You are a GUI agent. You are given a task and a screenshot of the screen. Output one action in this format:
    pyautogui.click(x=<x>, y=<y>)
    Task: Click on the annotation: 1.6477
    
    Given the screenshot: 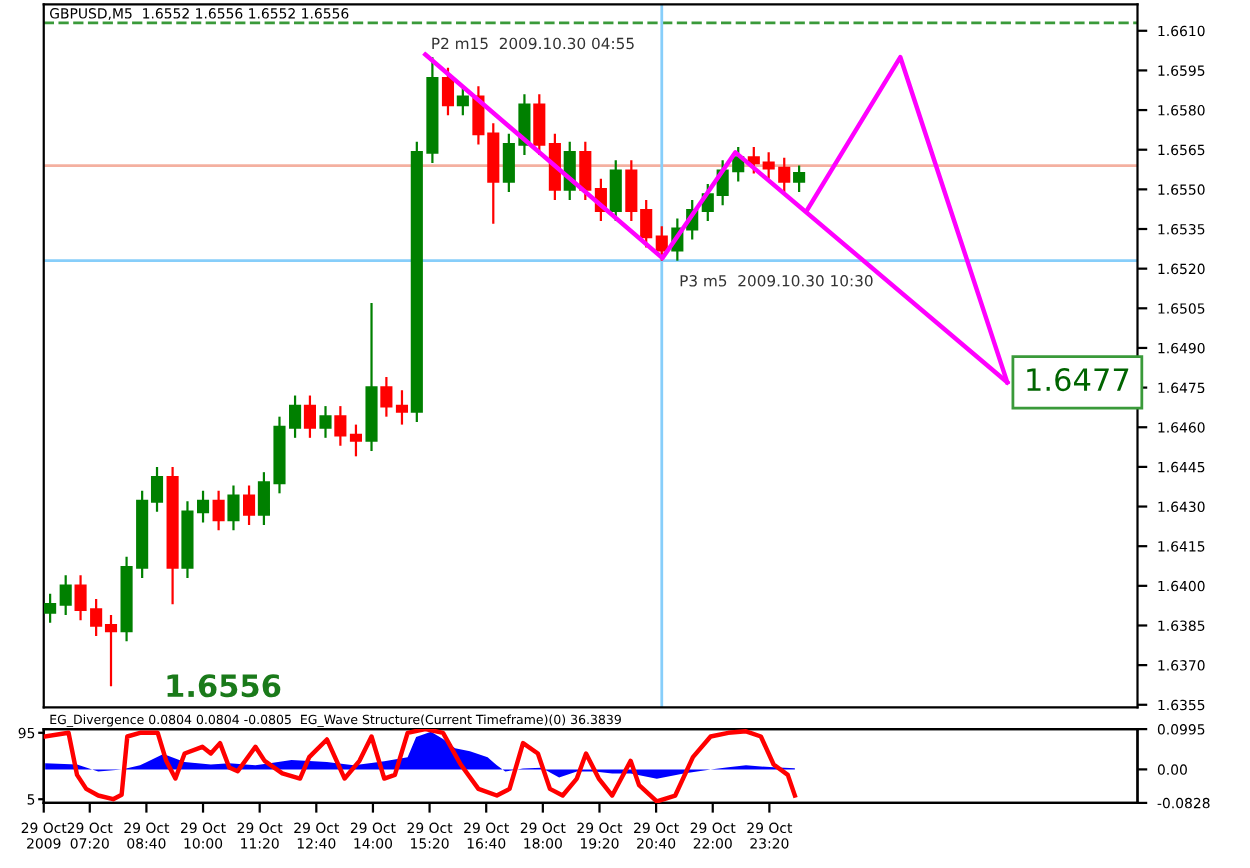 What is the action you would take?
    pyautogui.click(x=1078, y=380)
    